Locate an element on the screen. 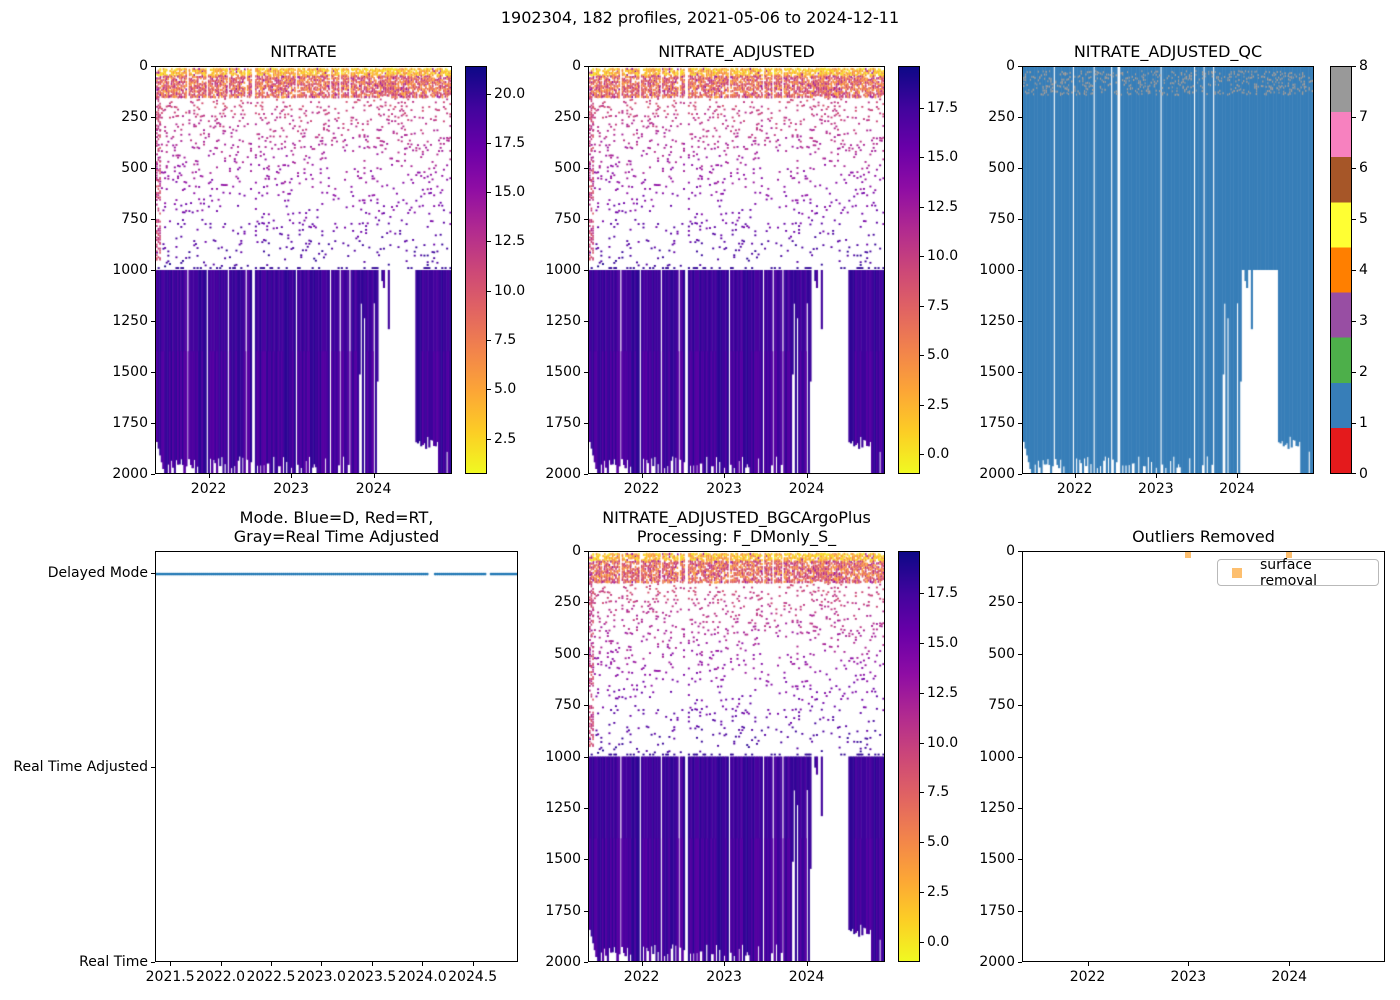 This screenshot has width=1400, height=1000. outliers-plot-title-line1: Outliers Removed is located at coordinates (1203, 536).